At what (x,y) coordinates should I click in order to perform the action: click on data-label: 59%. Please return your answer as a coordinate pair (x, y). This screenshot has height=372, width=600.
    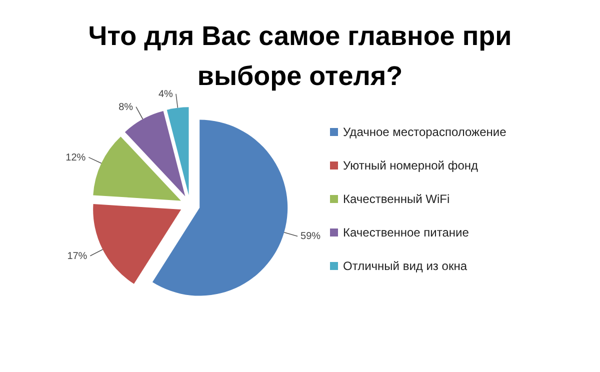
    Looking at the image, I should click on (310, 236).